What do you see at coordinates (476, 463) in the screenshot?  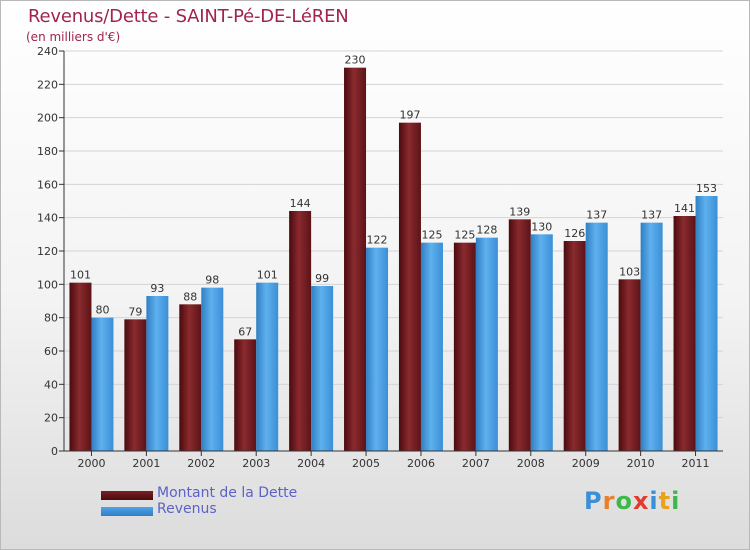 I see `x-tick-label: 2007` at bounding box center [476, 463].